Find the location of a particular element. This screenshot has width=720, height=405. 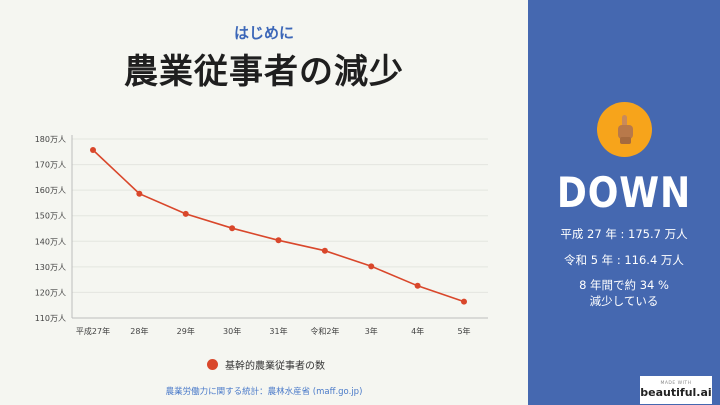

y-tick-label: 110万人 is located at coordinates (50, 318).